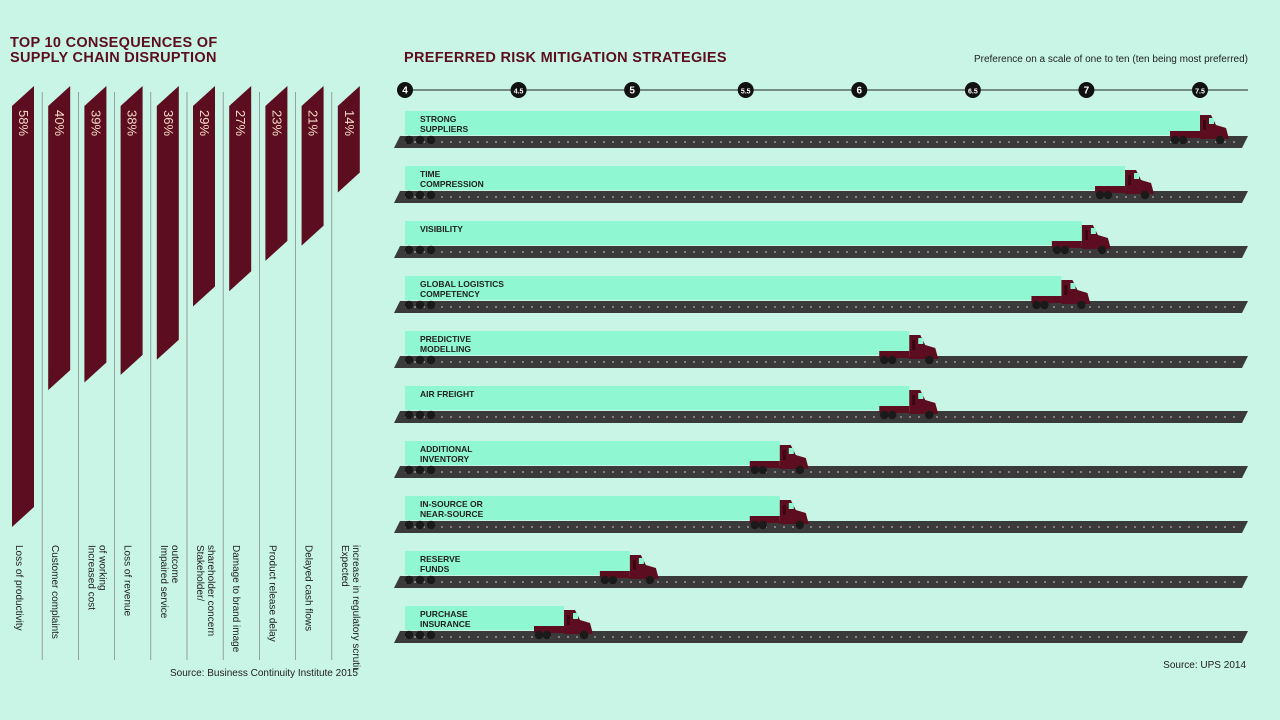  I want to click on strategy-label-line: VISIBILITY, so click(441, 229).